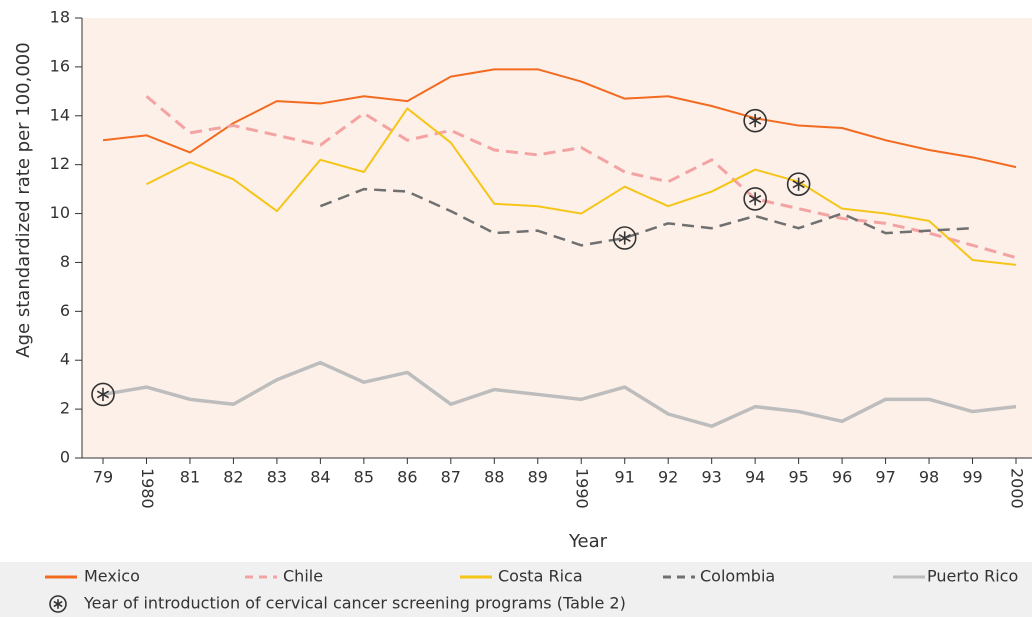 The height and width of the screenshot is (617, 1032). What do you see at coordinates (516, 589) in the screenshot?
I see `legend-background` at bounding box center [516, 589].